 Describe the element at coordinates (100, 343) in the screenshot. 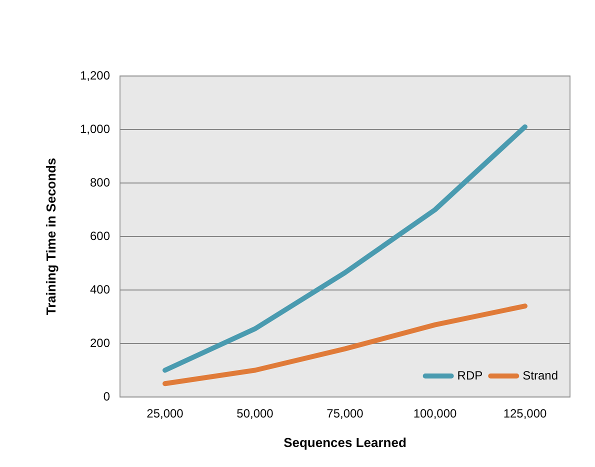

I see `y-tick-label: 200` at that location.